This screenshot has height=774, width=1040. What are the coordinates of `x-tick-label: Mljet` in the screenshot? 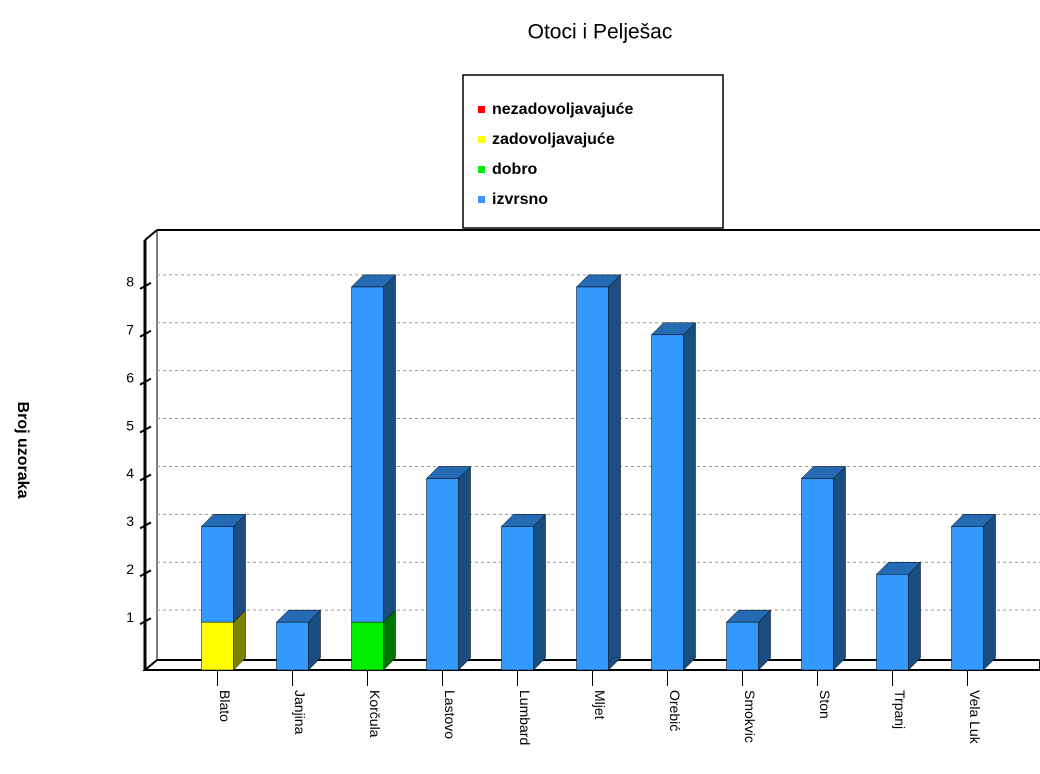 It's located at (600, 705).